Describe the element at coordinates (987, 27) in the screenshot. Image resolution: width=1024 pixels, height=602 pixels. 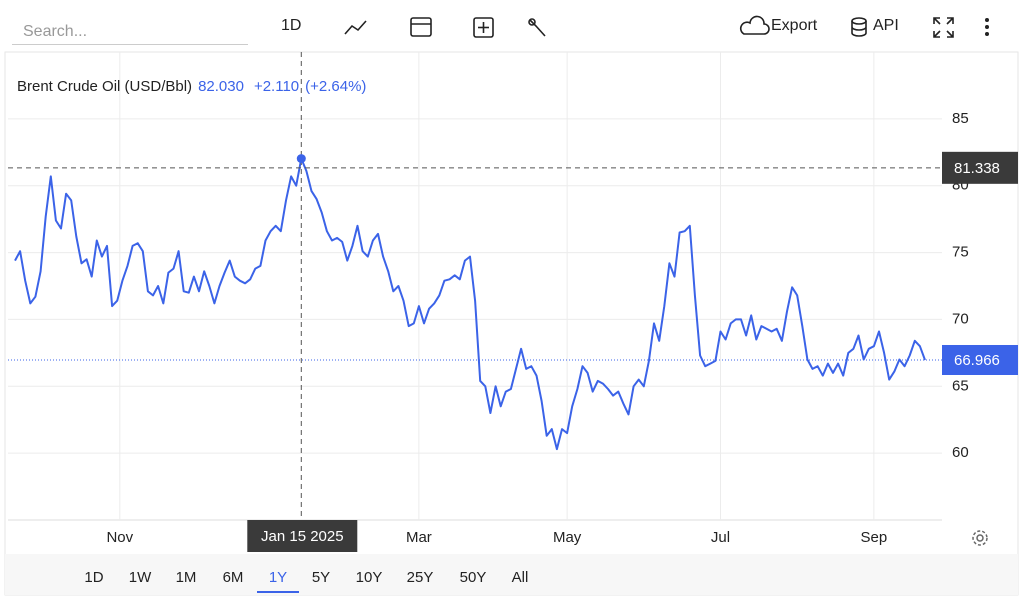
I see `menu-icon` at that location.